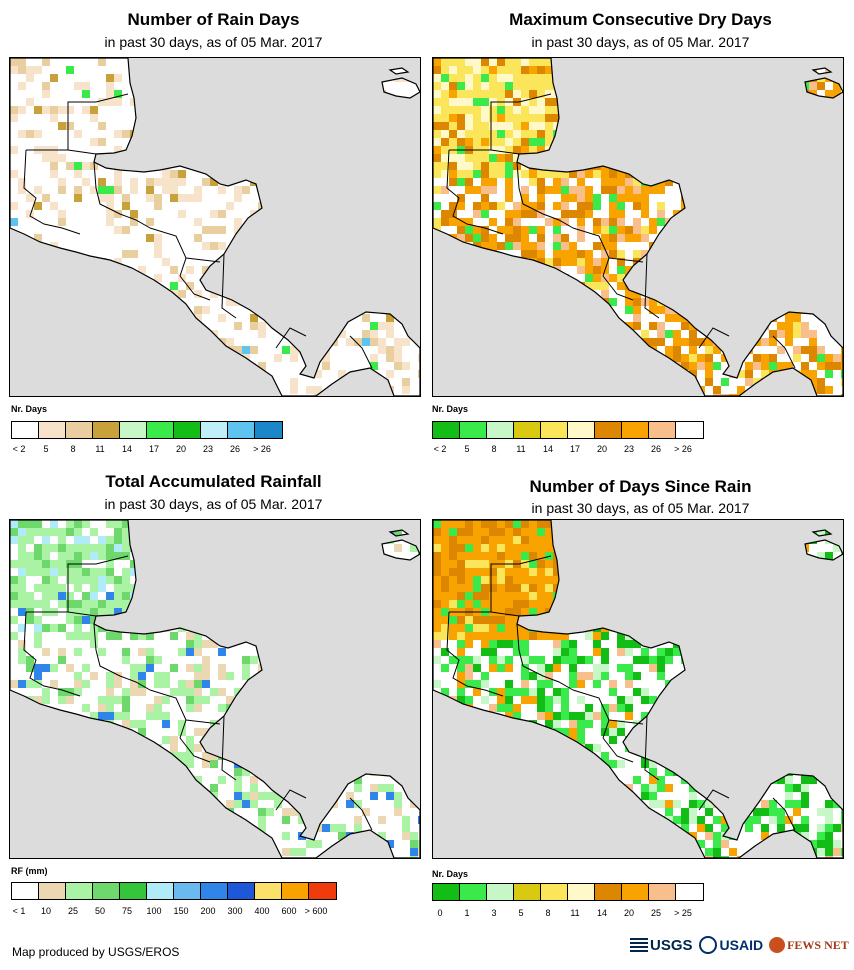 Image resolution: width=854 pixels, height=970 pixels. I want to click on panel-title: Number of Days Since Rain, so click(640, 486).